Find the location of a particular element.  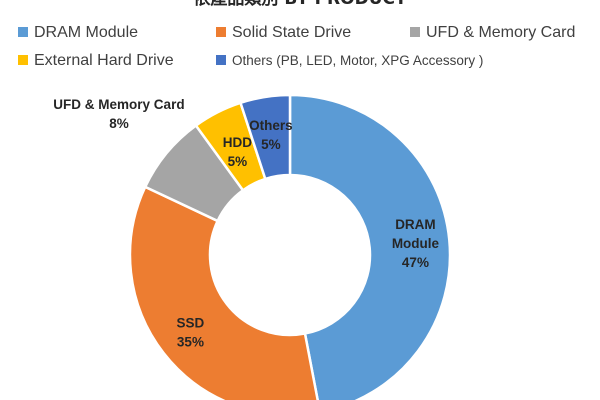

data-label-dram-module: DRAM Module 47% is located at coordinates (416, 243).